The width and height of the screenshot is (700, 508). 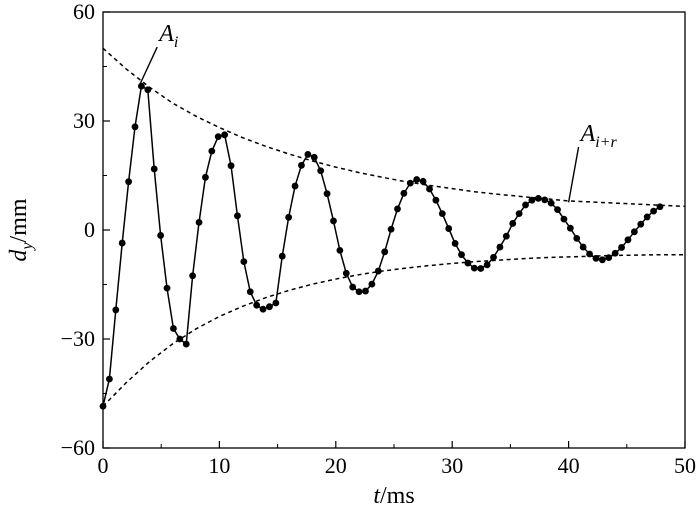 I want to click on y-axis-title: dy/mm, so click(x=21, y=229).